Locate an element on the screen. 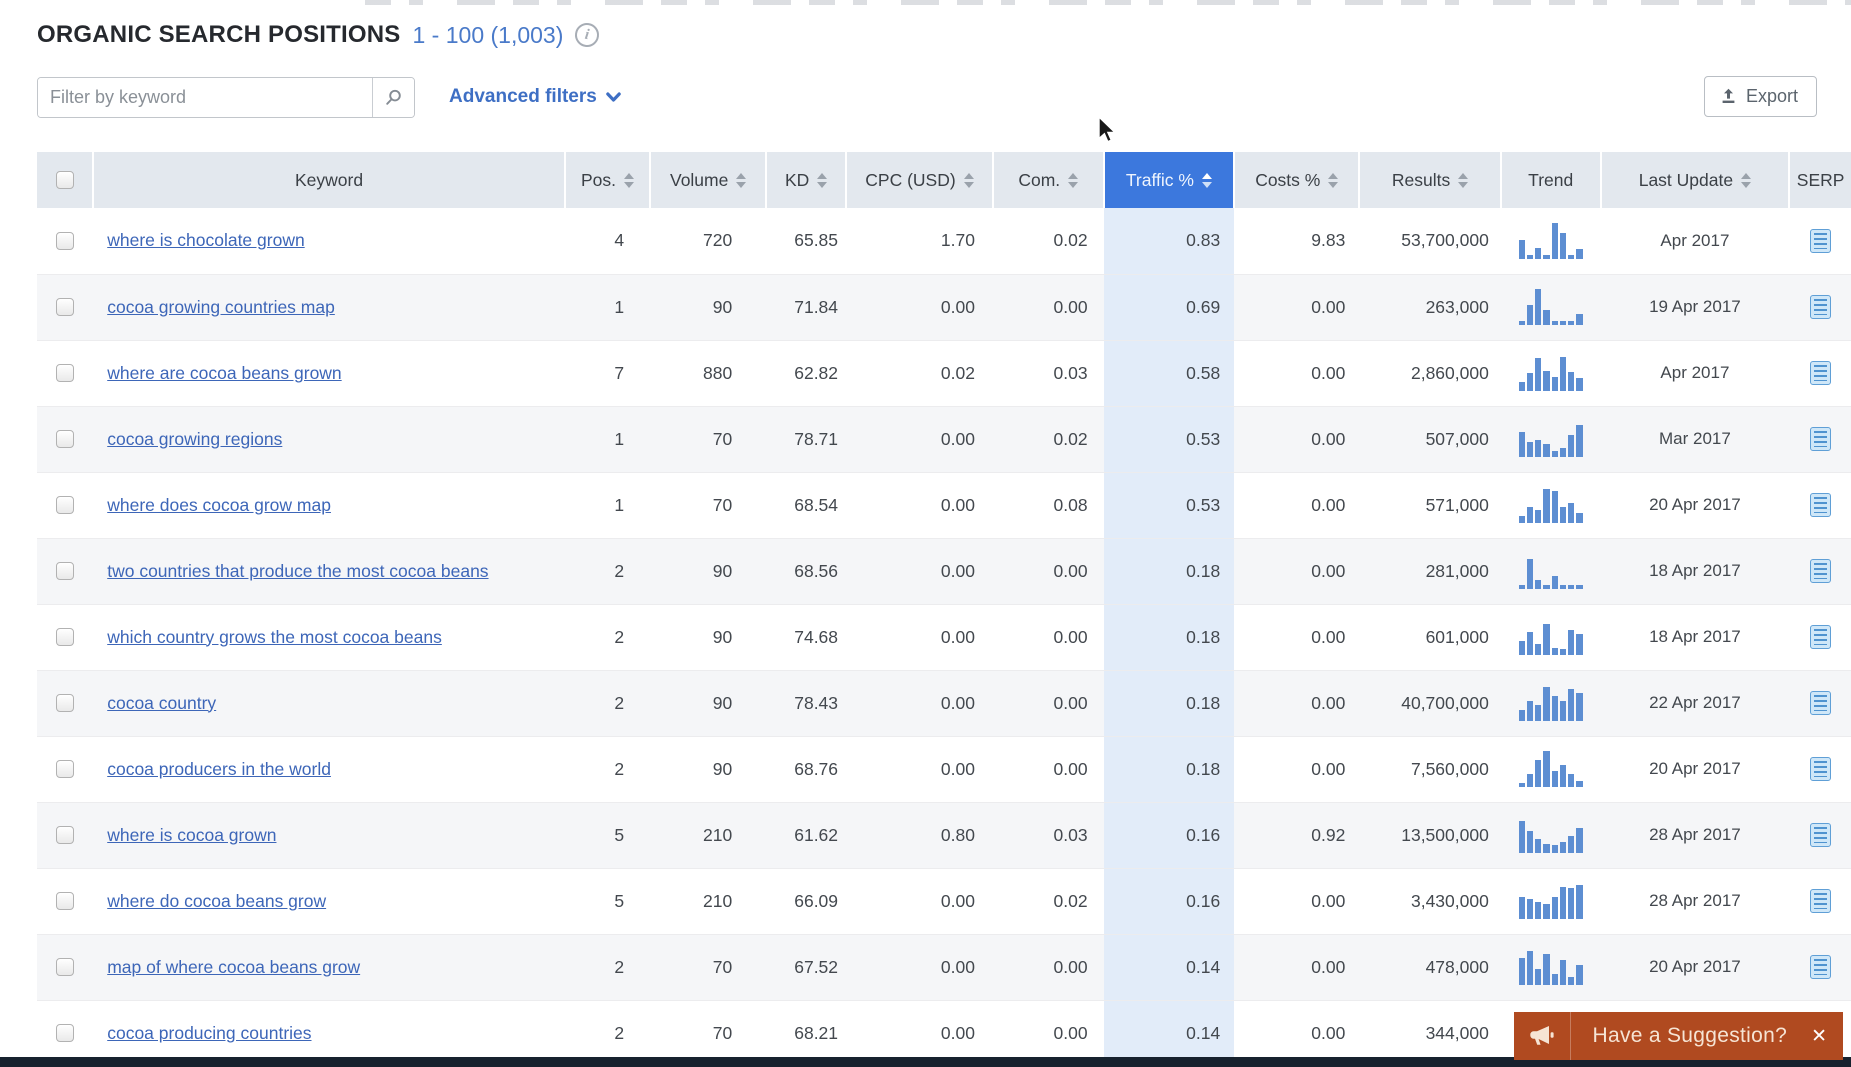 The width and height of the screenshot is (1851, 1067). suggestion-banner-text: Have a Suggestion? is located at coordinates (1690, 1035).